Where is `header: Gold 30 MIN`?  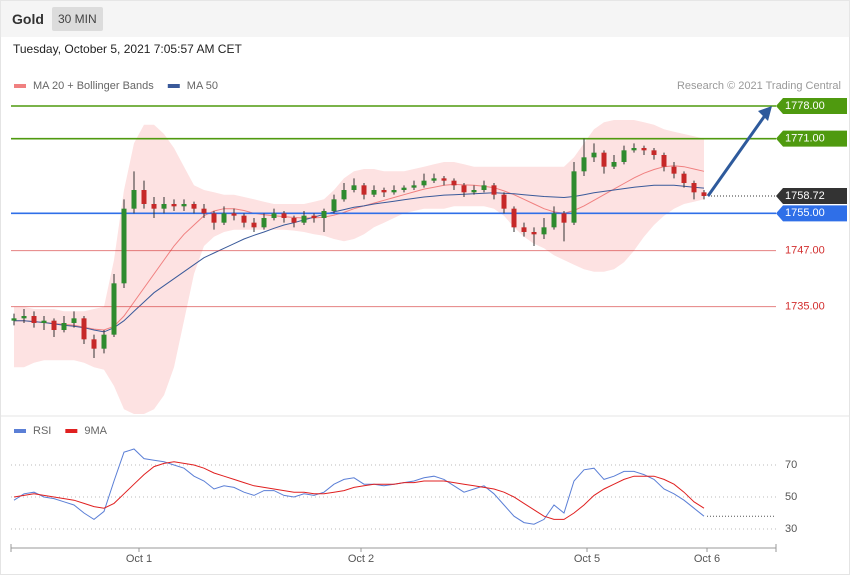 header: Gold 30 MIN is located at coordinates (425, 18).